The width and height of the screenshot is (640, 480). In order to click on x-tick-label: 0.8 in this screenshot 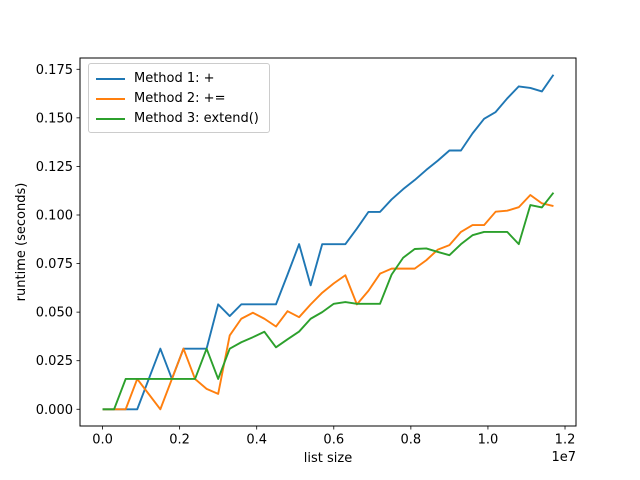, I will do `click(411, 440)`.